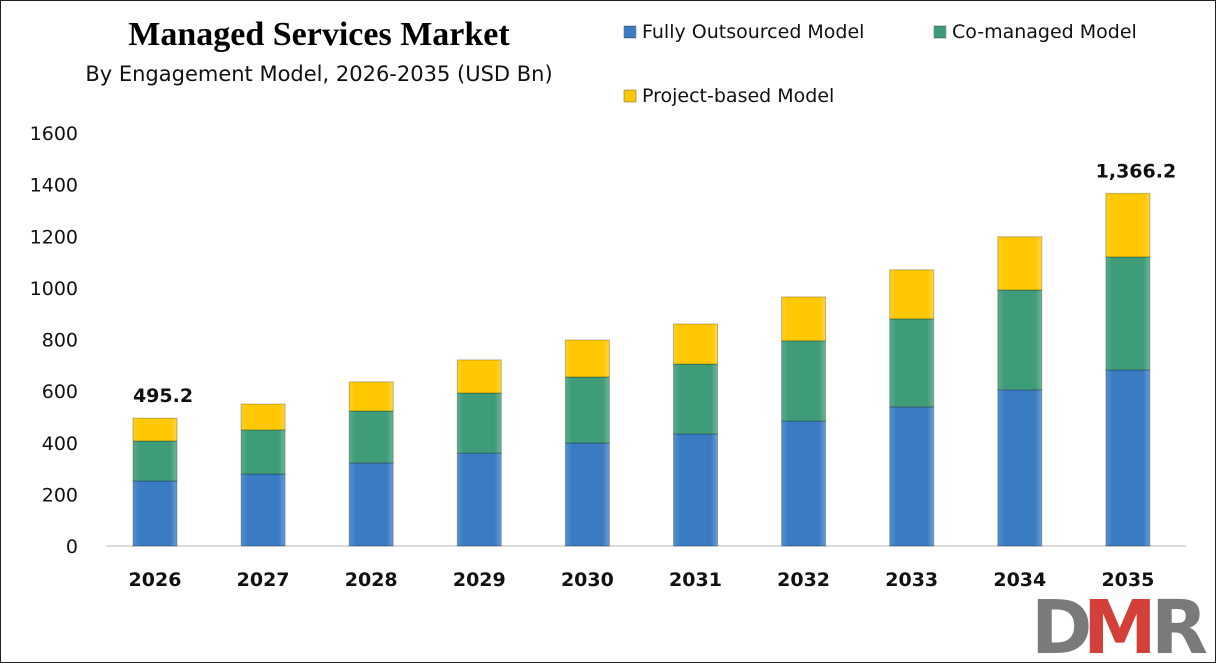 Image resolution: width=1216 pixels, height=663 pixels. Describe the element at coordinates (54, 237) in the screenshot. I see `y-tick-label: 1200` at that location.